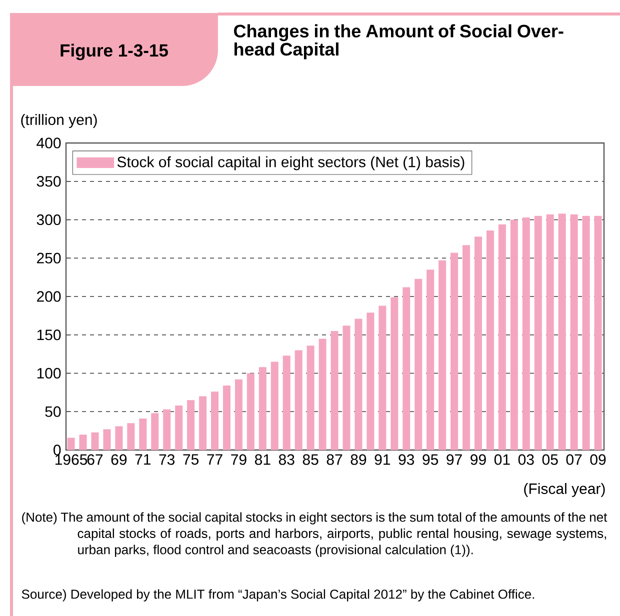  Describe the element at coordinates (290, 163) in the screenshot. I see `legend-label: Stock of social capital in eight sectors (Net (1) basis)` at that location.